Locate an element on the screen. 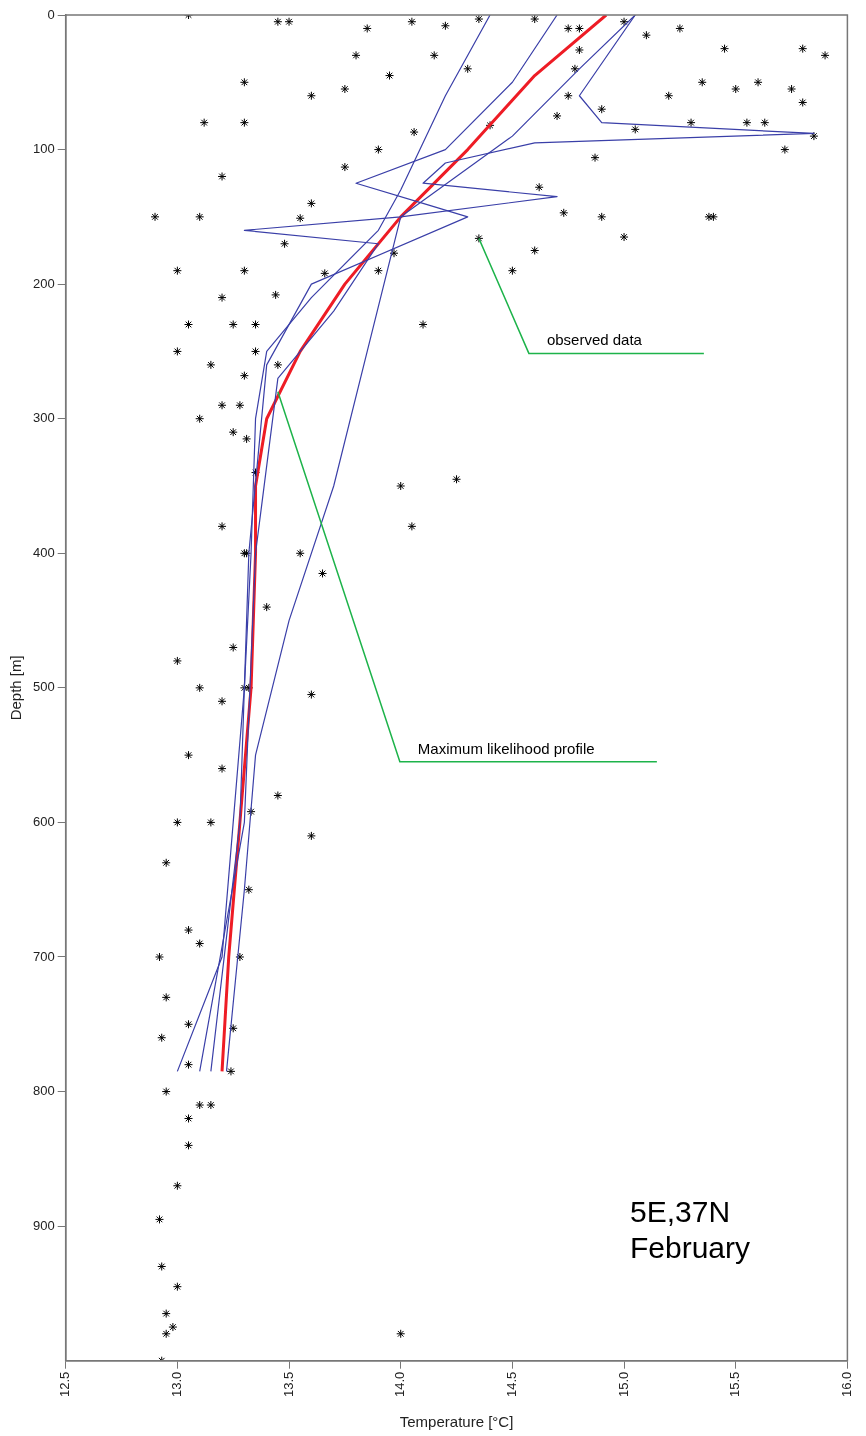 This screenshot has height=1436, width=866. y-tick-label: 500 is located at coordinates (43, 687).